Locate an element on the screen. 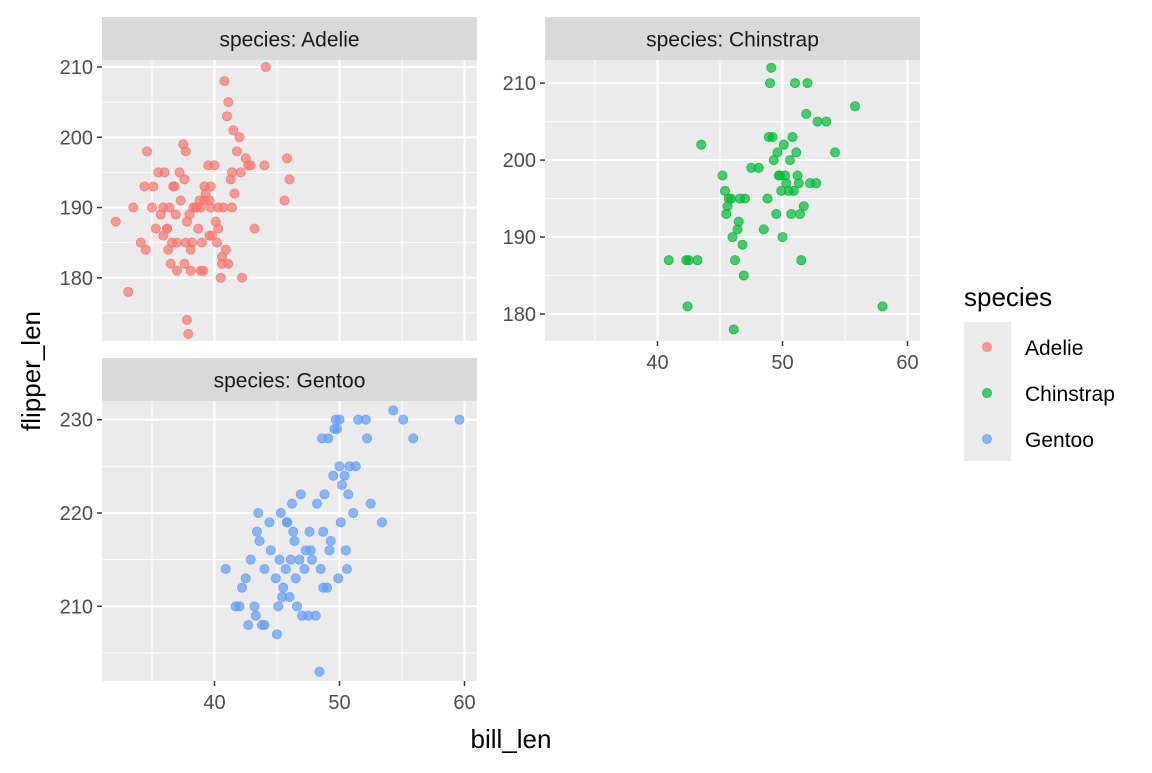 The height and width of the screenshot is (773, 1152). y-tick-label: 180 is located at coordinates (76, 279).